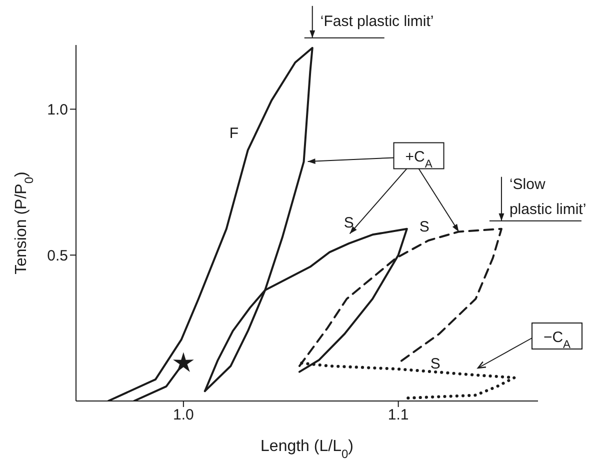 The height and width of the screenshot is (467, 613). I want to click on x-axis-title: Length (L/L$_{0}$), so click(307, 449).